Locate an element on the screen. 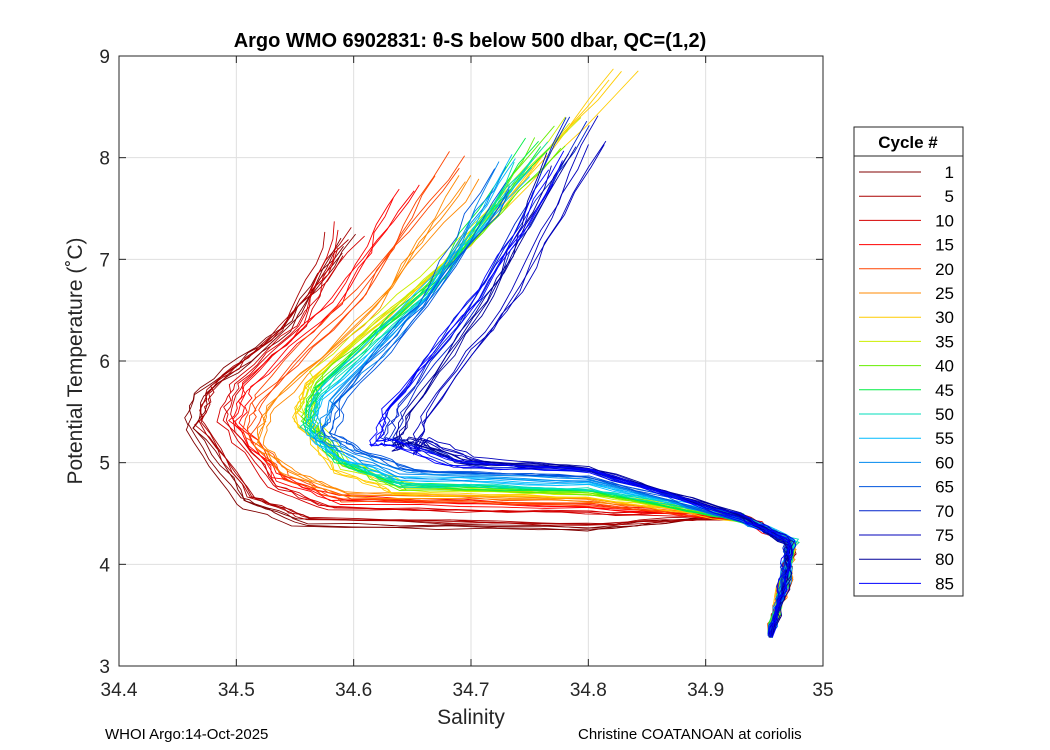 The height and width of the screenshot is (750, 1050). legend-label: 80 is located at coordinates (944, 559).